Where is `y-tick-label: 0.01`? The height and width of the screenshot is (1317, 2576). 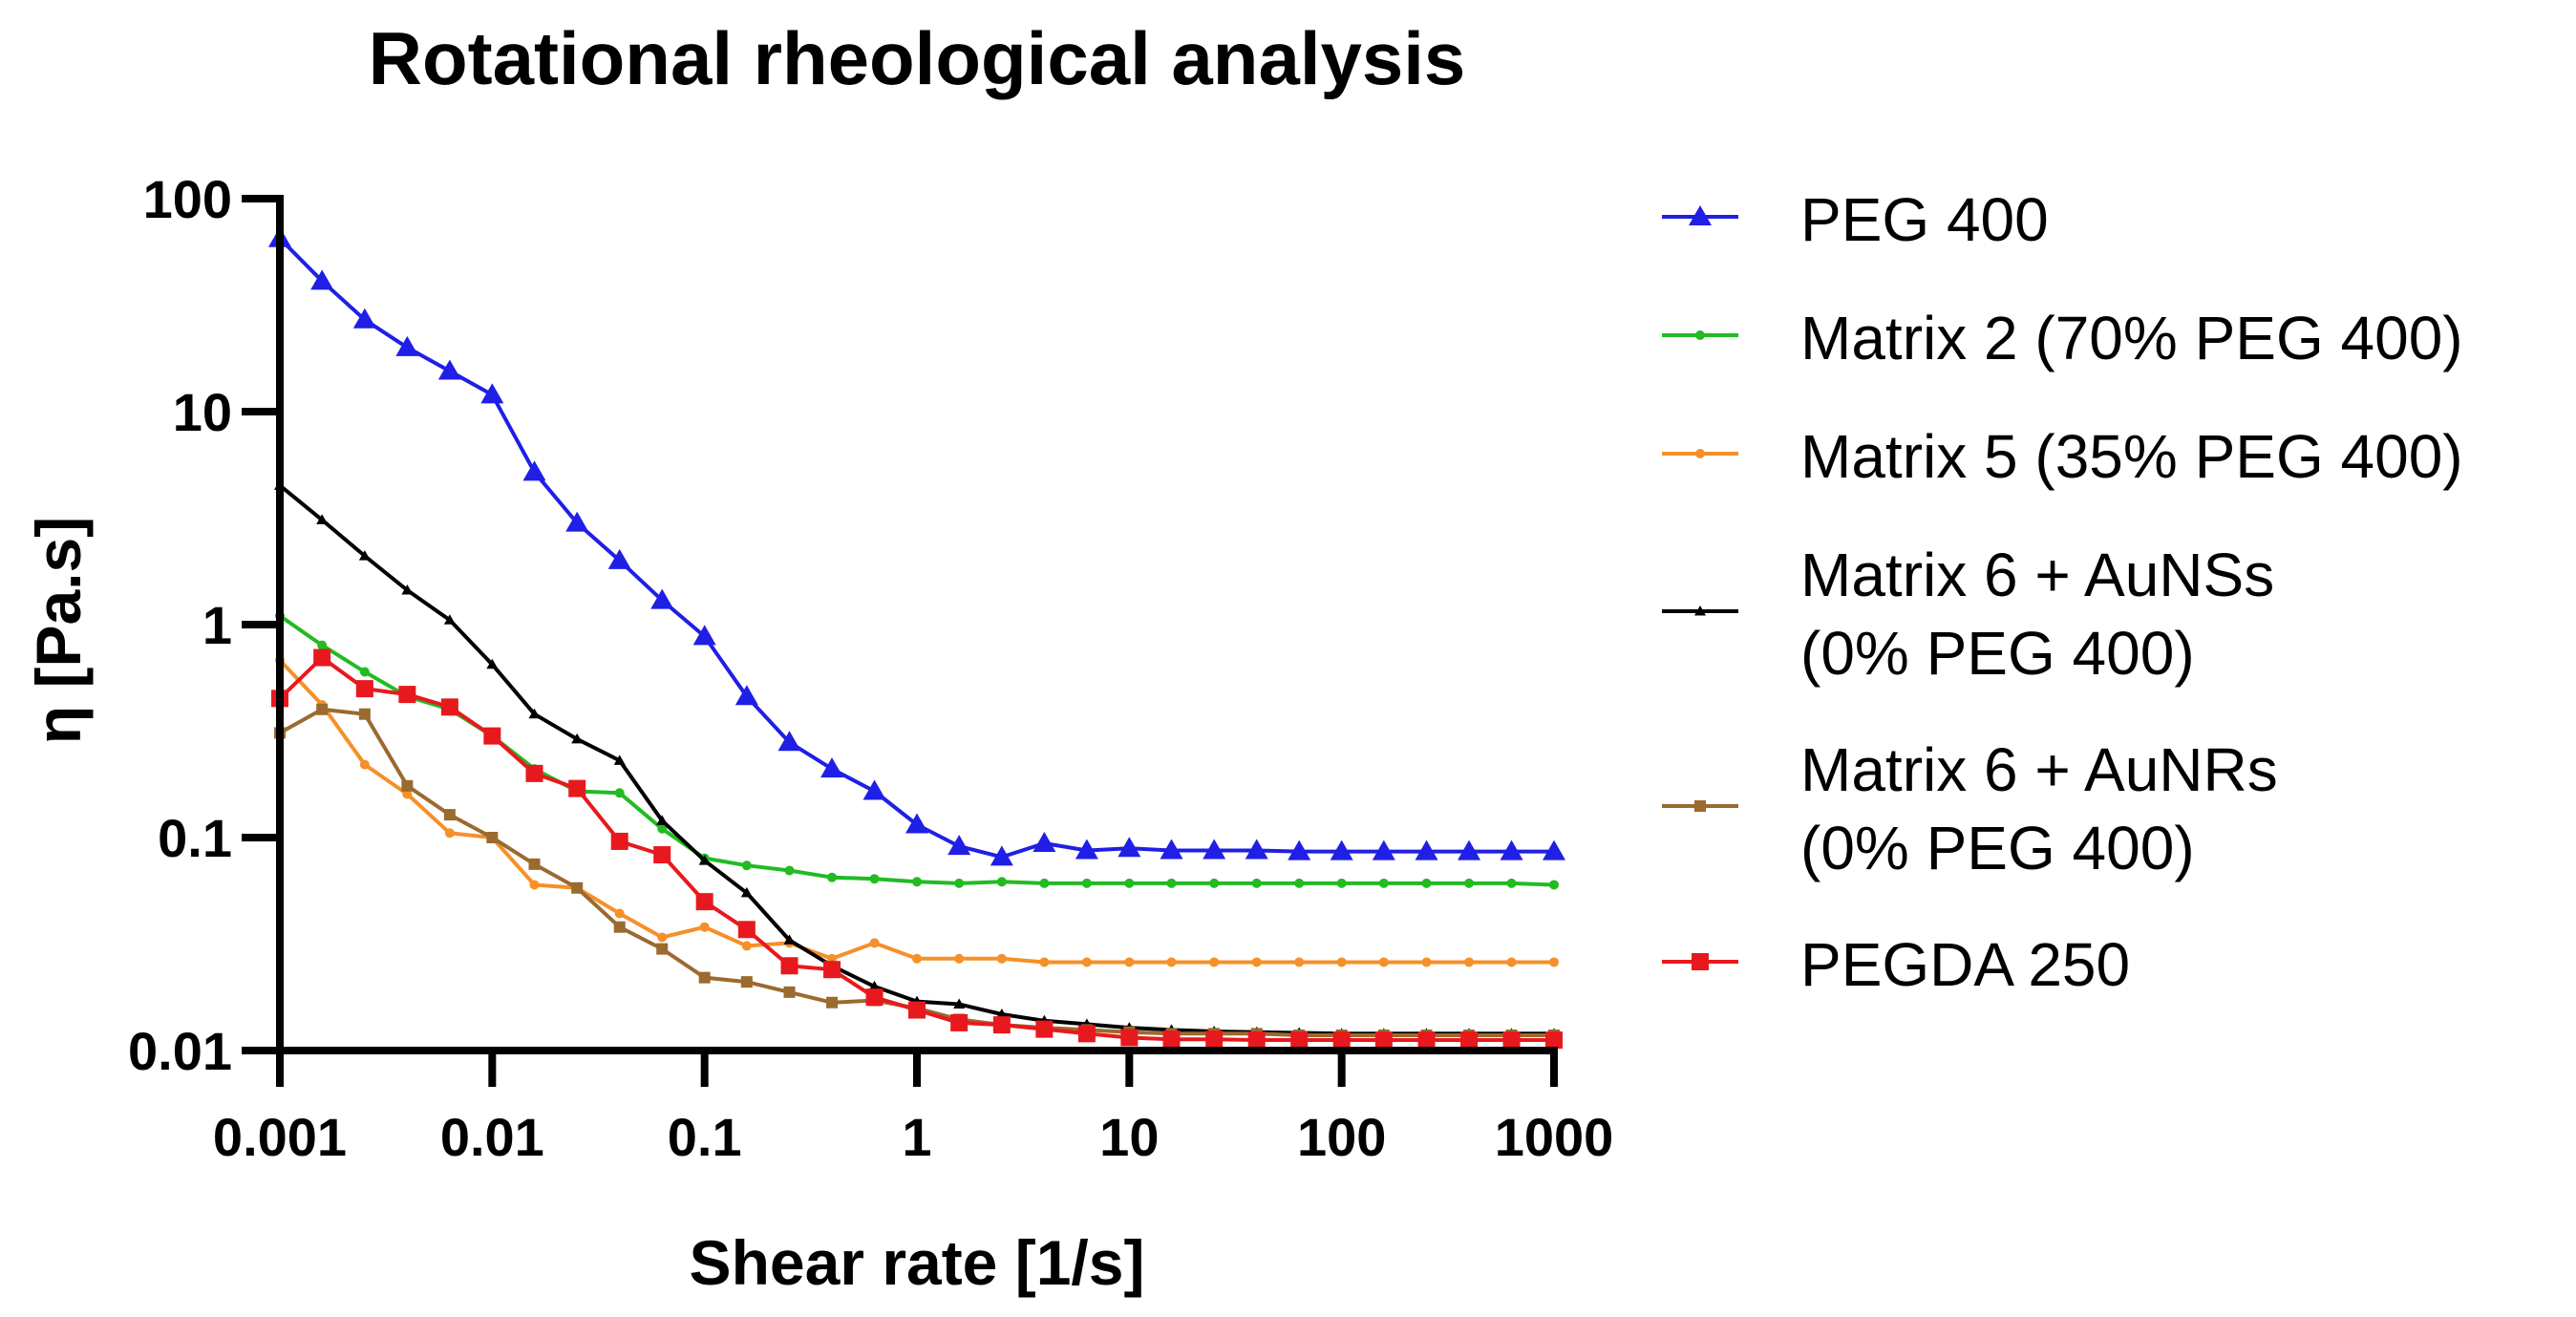 y-tick-label: 0.01 is located at coordinates (180, 1051).